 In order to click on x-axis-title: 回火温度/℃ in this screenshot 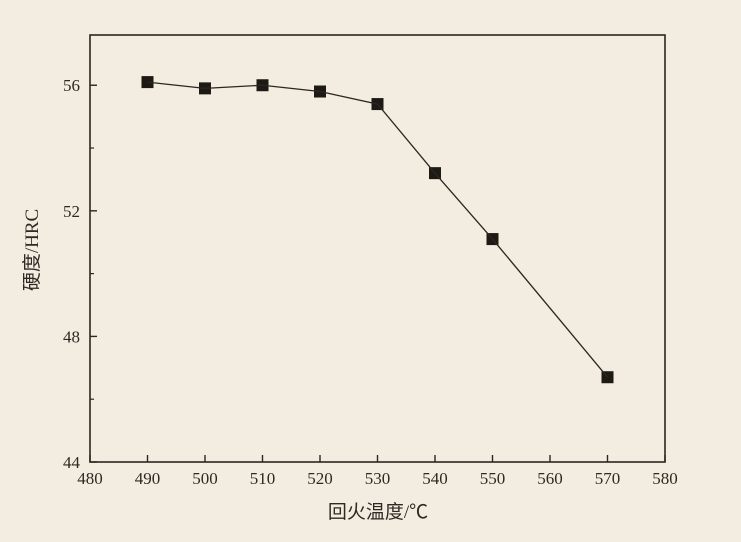, I will do `click(378, 512)`.